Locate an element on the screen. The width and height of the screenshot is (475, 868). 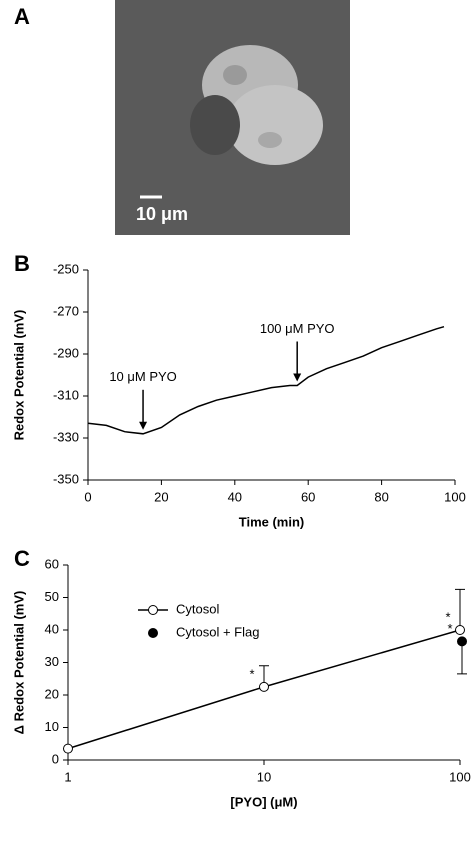
y-tick-label: -250 is located at coordinates (66, 268).